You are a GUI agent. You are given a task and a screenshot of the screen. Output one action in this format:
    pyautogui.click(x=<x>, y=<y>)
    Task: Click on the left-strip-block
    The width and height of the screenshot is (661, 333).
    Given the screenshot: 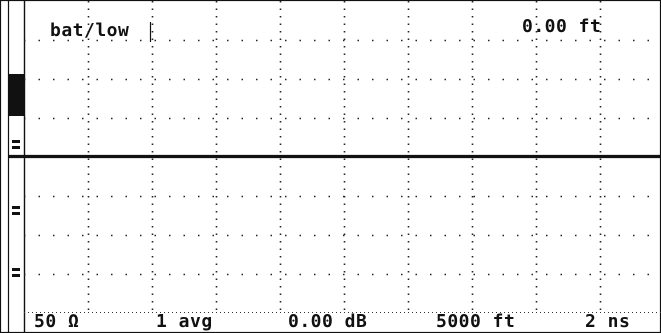 What is the action you would take?
    pyautogui.click(x=16, y=95)
    